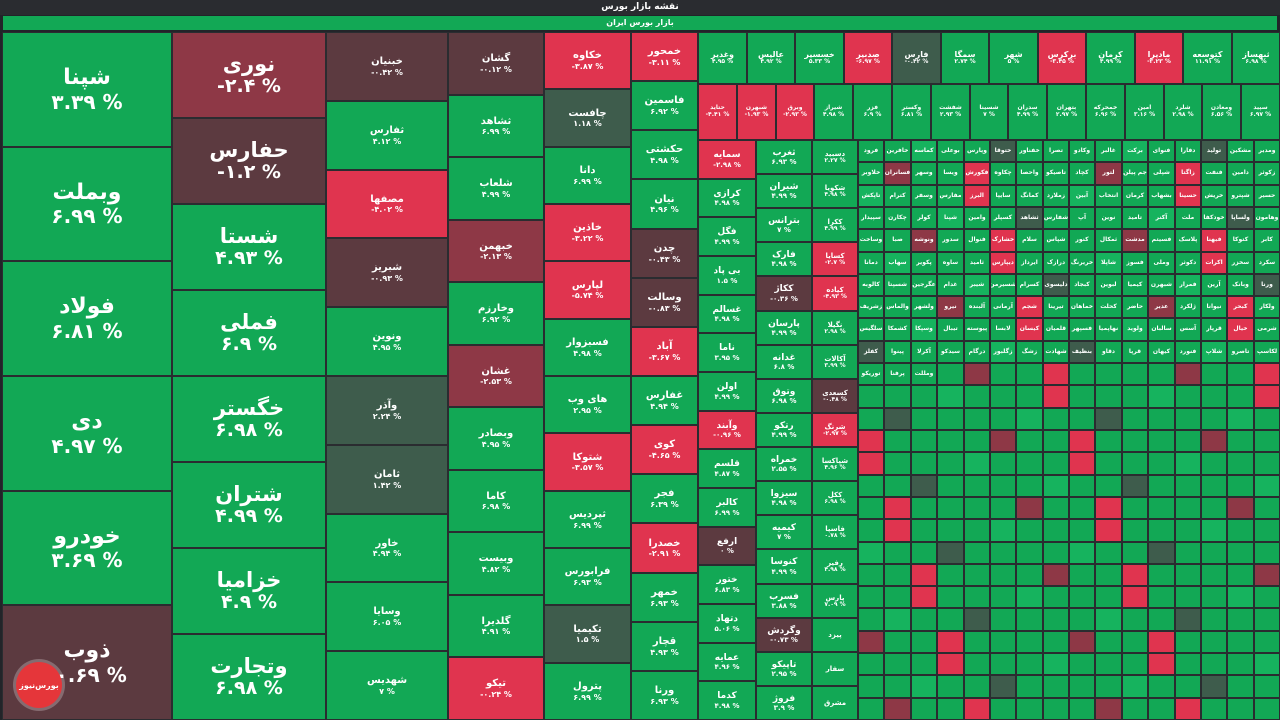 The width and height of the screenshot is (1280, 720). Describe the element at coordinates (950, 151) in the screenshot. I see `stock-tile: بوعلی` at that location.